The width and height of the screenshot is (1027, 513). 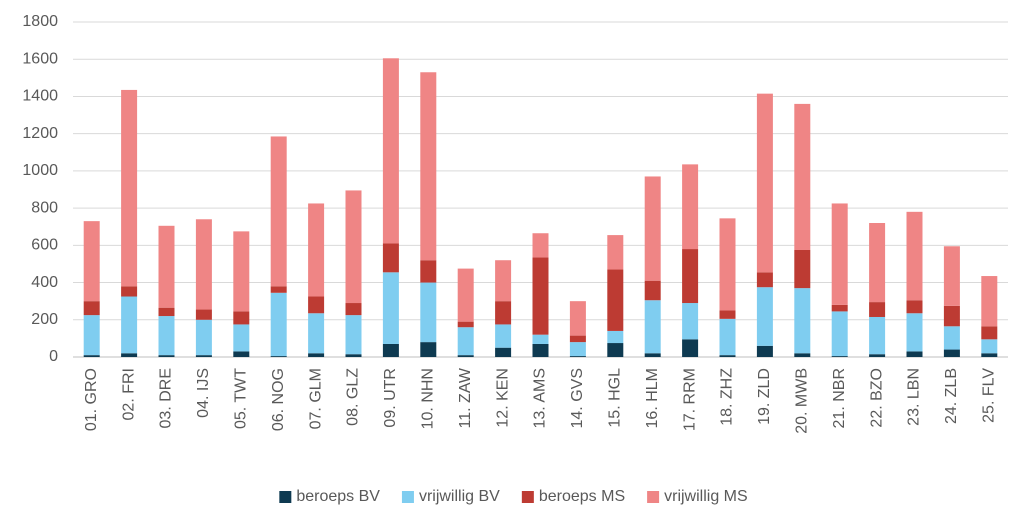 I want to click on y-tick-label: 1600, so click(x=40, y=58).